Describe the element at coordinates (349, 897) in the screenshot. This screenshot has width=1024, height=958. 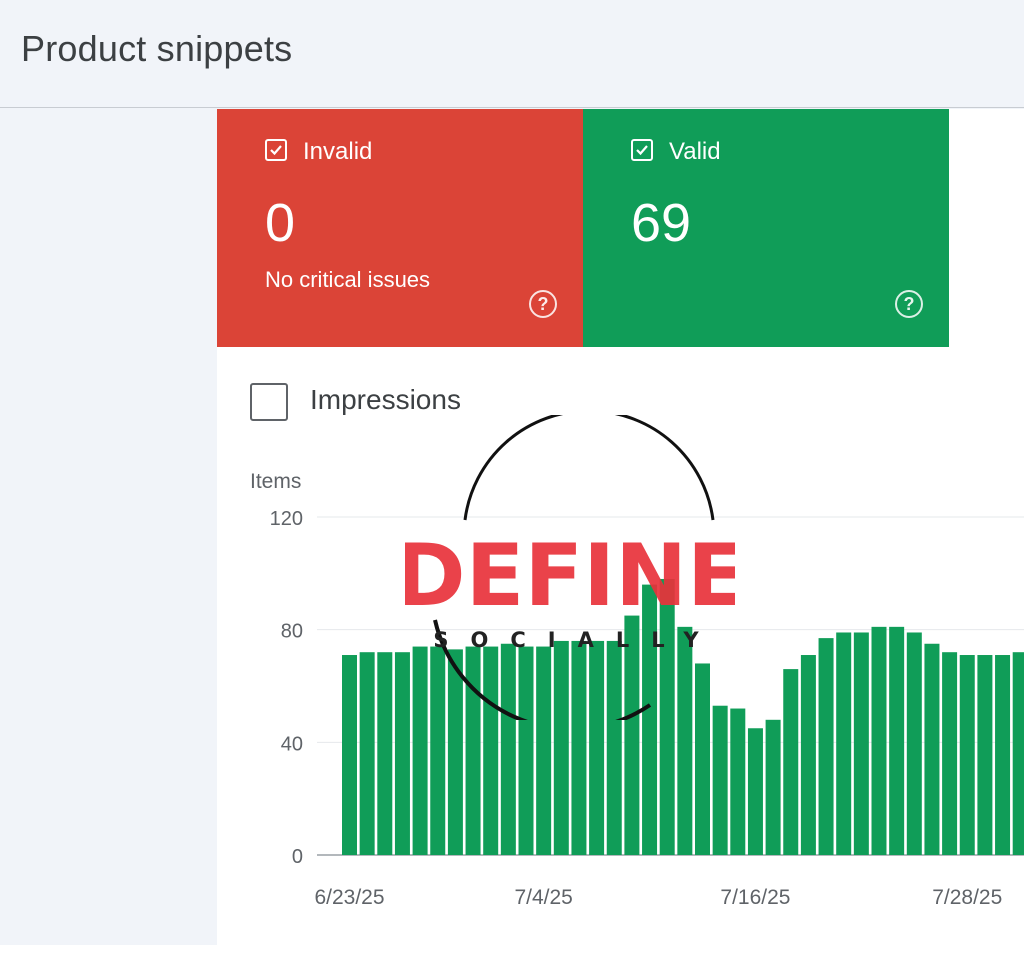
I see `x-tick-label: 6/23/25` at that location.